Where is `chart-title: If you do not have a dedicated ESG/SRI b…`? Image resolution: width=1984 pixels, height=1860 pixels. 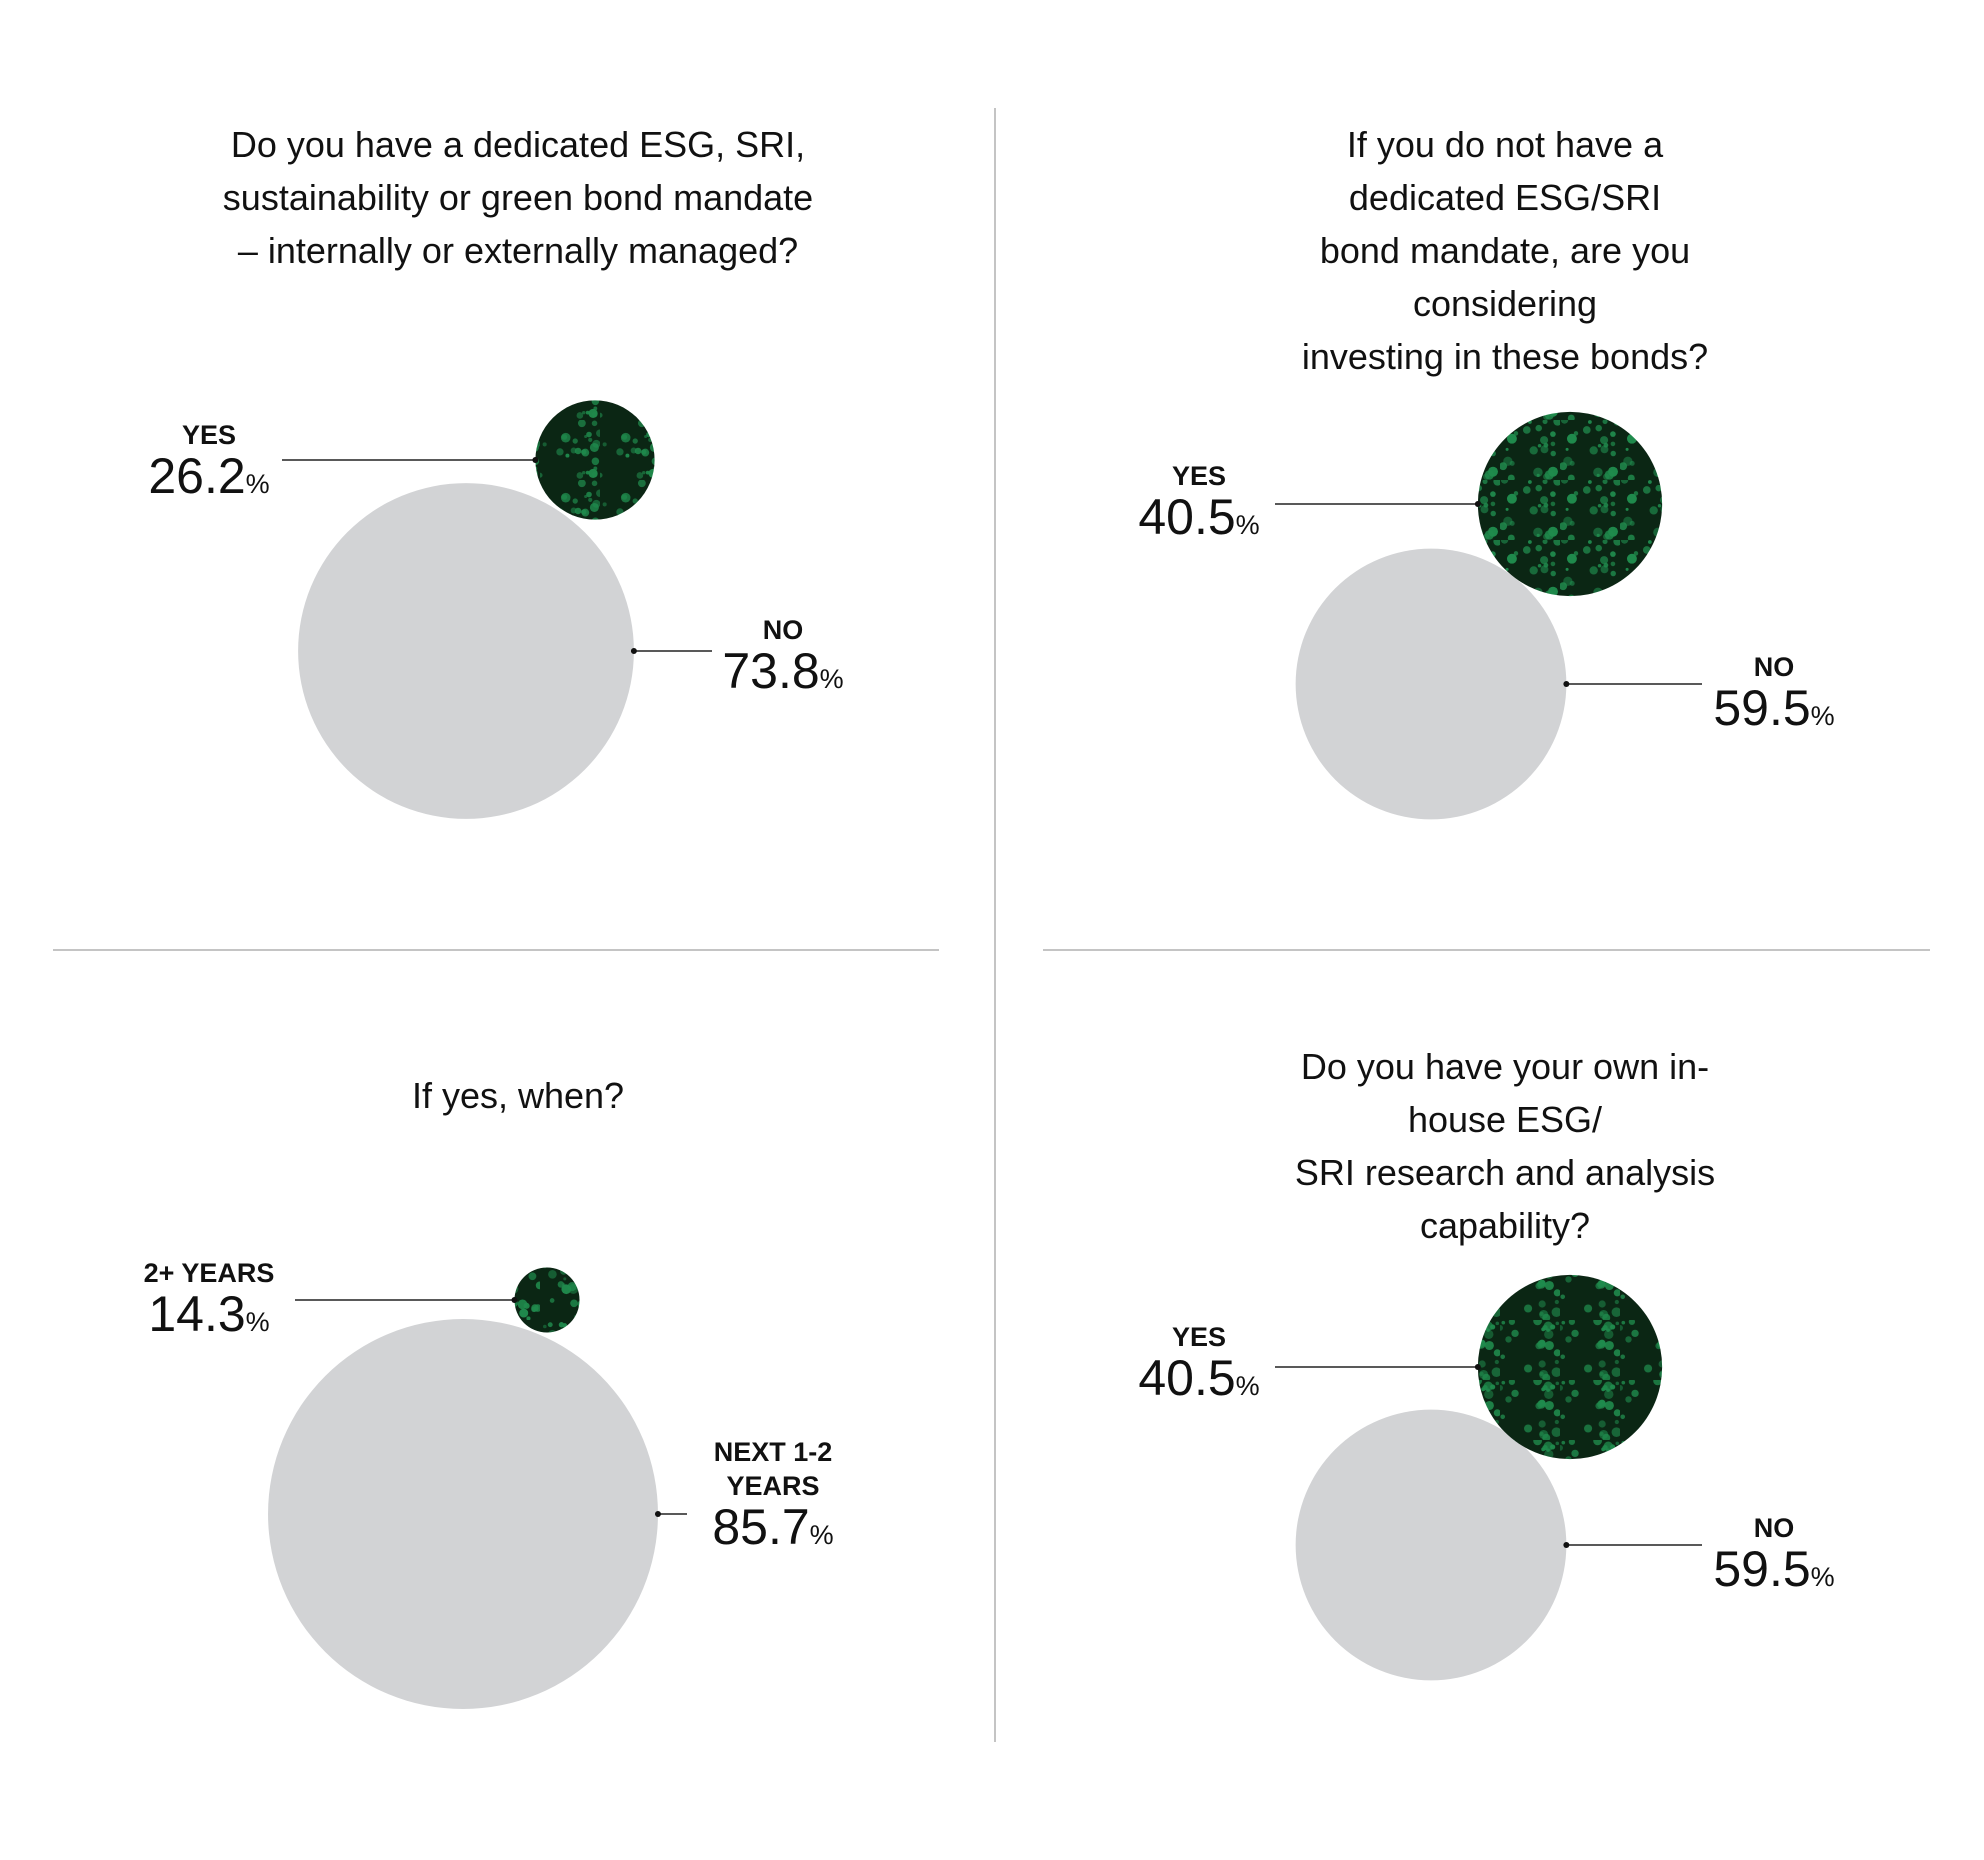 chart-title: If you do not have a dedicated ESG/SRI b… is located at coordinates (1505, 250).